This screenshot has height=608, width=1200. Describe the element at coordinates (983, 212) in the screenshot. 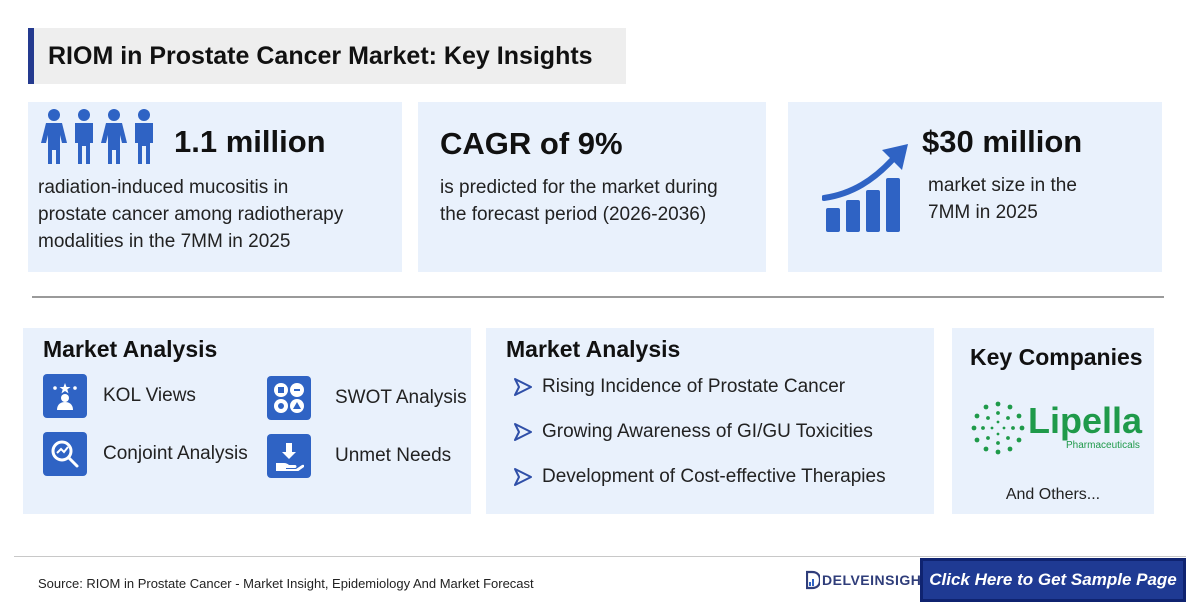

I see `stat-description-line: 7MM in 2025` at that location.